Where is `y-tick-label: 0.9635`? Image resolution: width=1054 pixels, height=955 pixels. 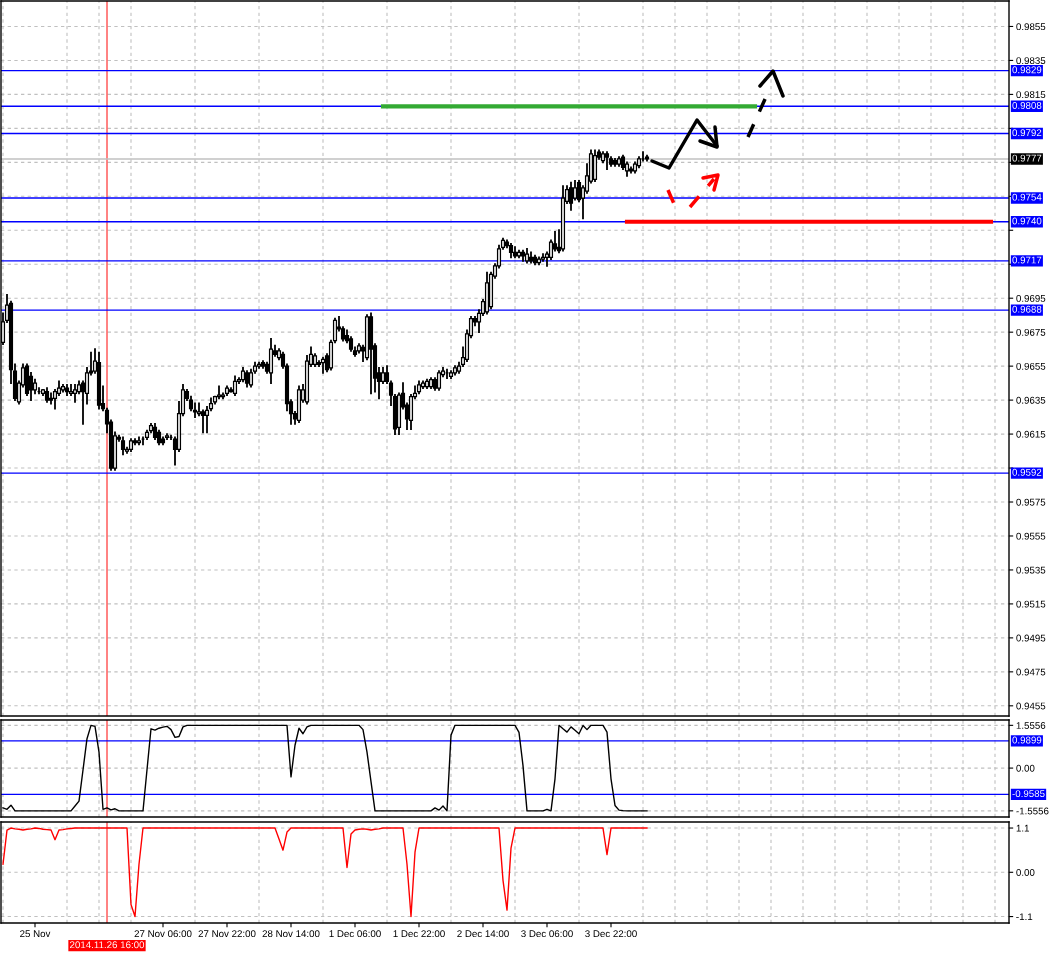
y-tick-label: 0.9635 is located at coordinates (1031, 400).